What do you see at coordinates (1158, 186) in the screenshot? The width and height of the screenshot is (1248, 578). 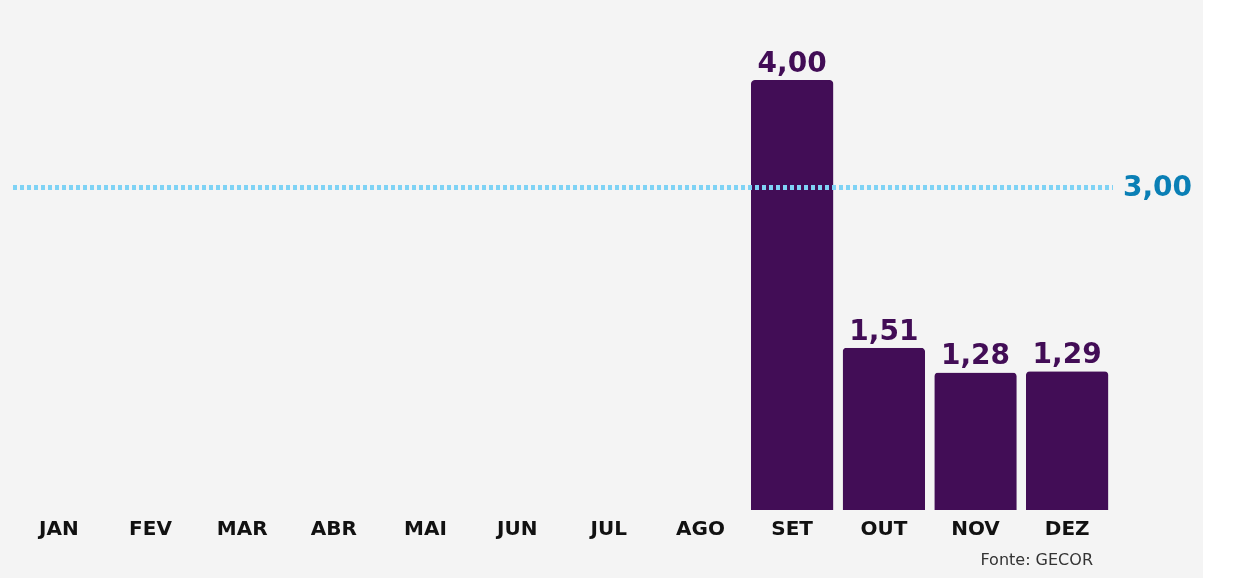 I see `ref-line-label: 3,00` at bounding box center [1158, 186].